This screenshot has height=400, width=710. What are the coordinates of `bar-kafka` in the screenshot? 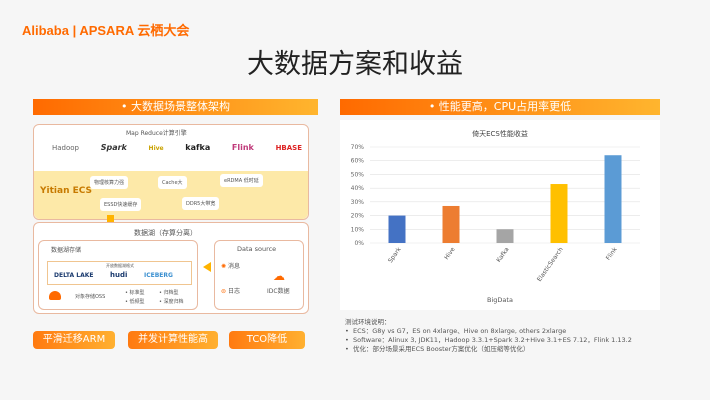 It's located at (505, 236).